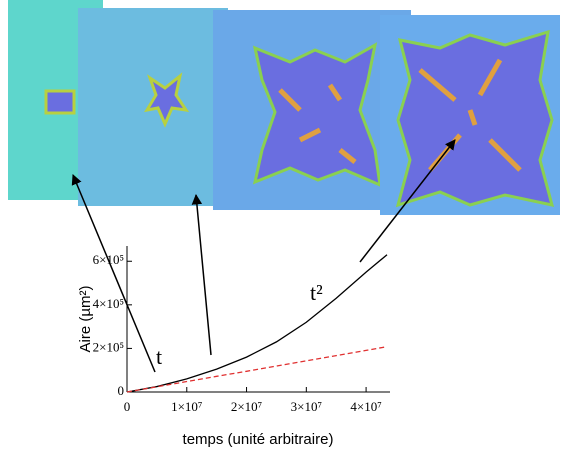 This screenshot has width=565, height=456. What do you see at coordinates (316, 292) in the screenshot?
I see `annotation: t²` at bounding box center [316, 292].